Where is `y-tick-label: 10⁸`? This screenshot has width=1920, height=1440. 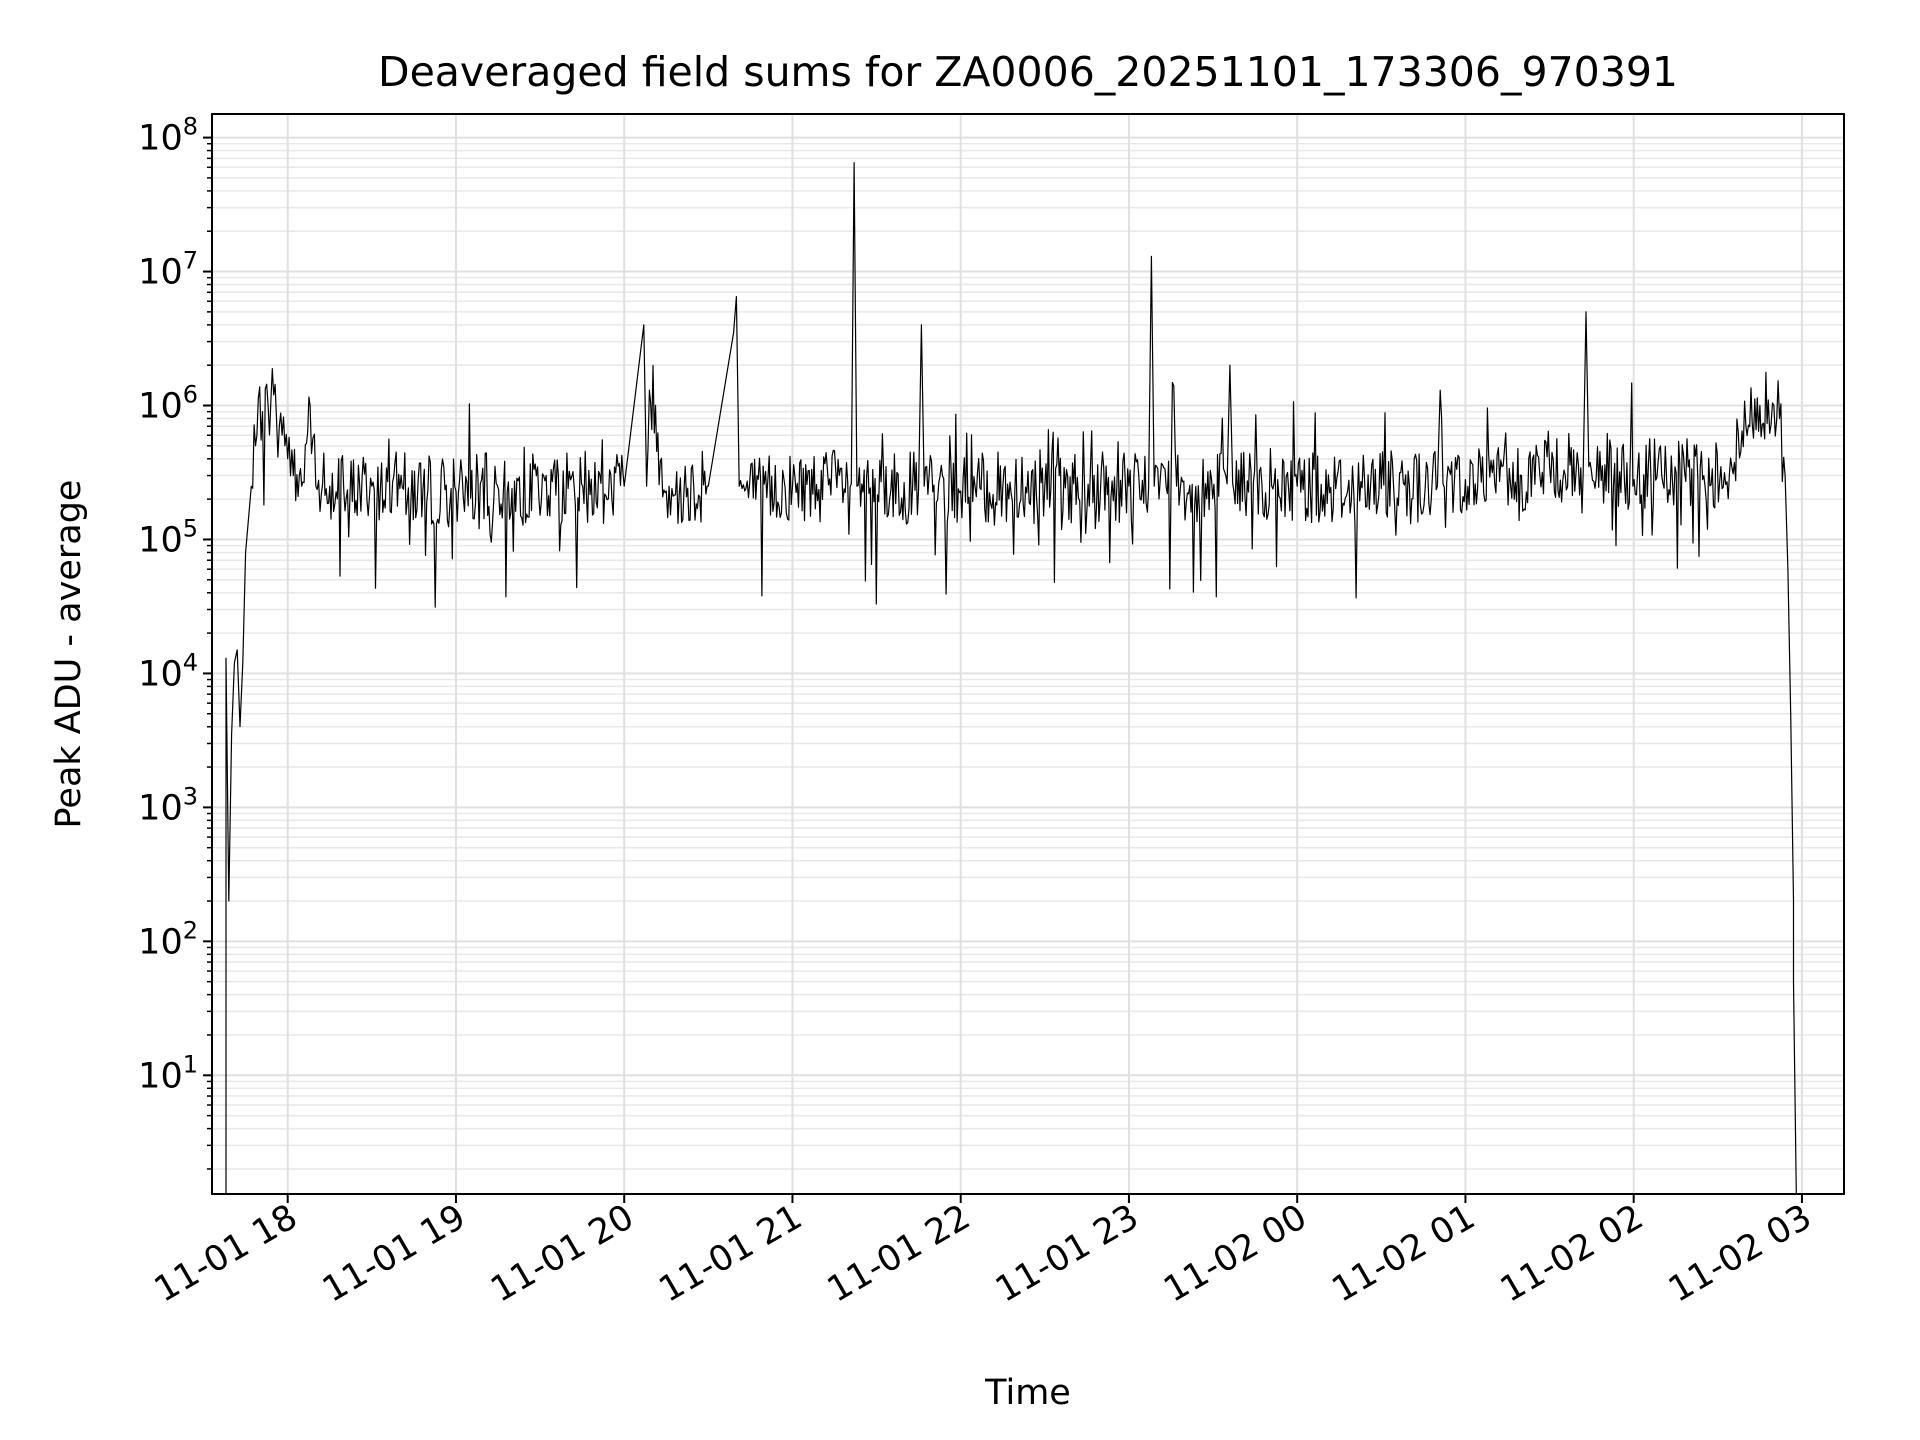
y-tick-label: 10⁸ is located at coordinates (168, 136).